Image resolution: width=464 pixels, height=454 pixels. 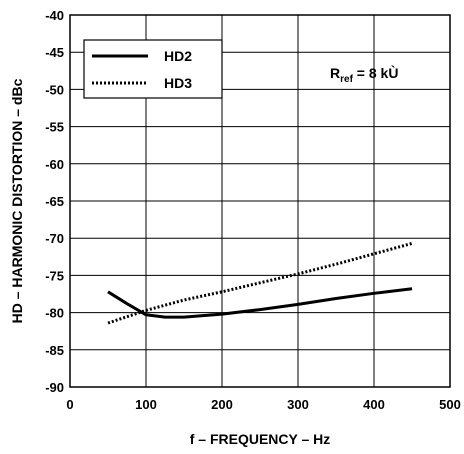 What do you see at coordinates (54, 52) in the screenshot?
I see `y-tick-label: -45` at bounding box center [54, 52].